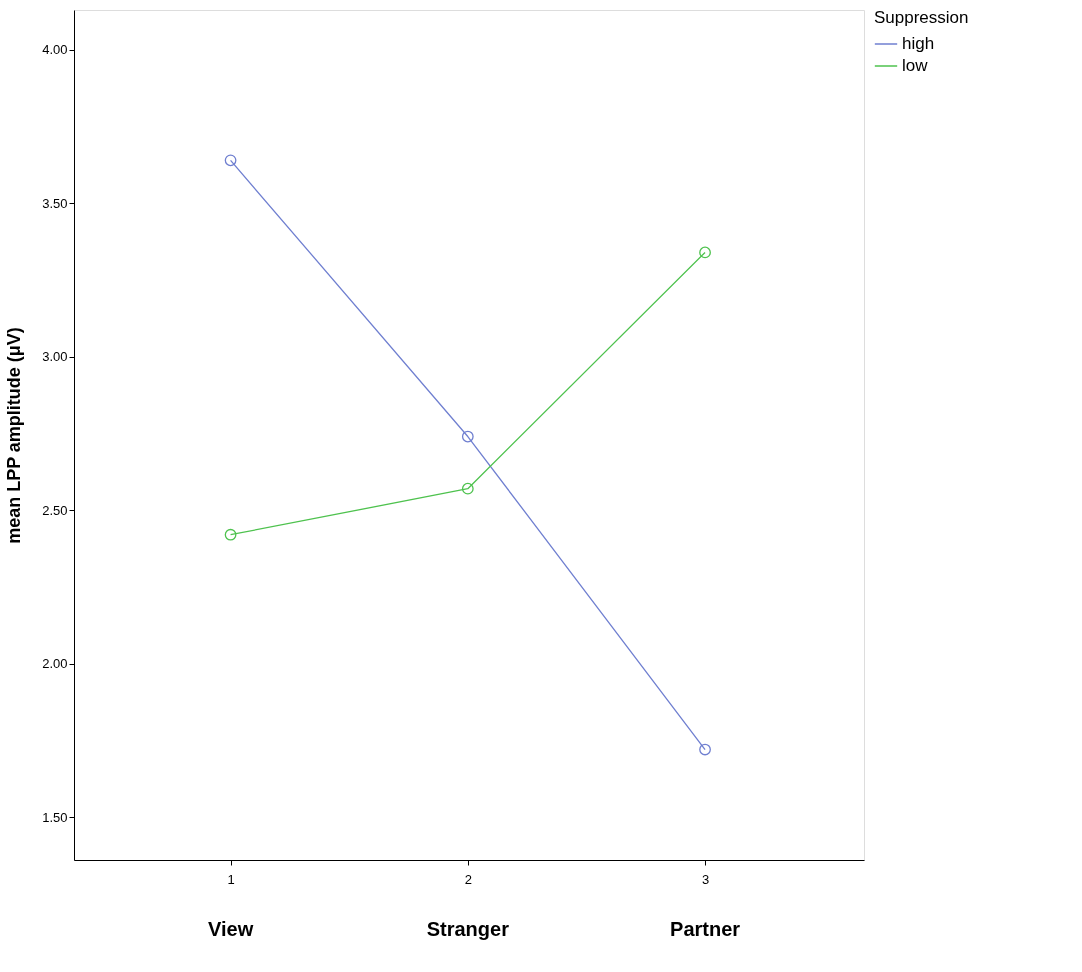  What do you see at coordinates (231, 879) in the screenshot?
I see `x-tick-label: 1` at bounding box center [231, 879].